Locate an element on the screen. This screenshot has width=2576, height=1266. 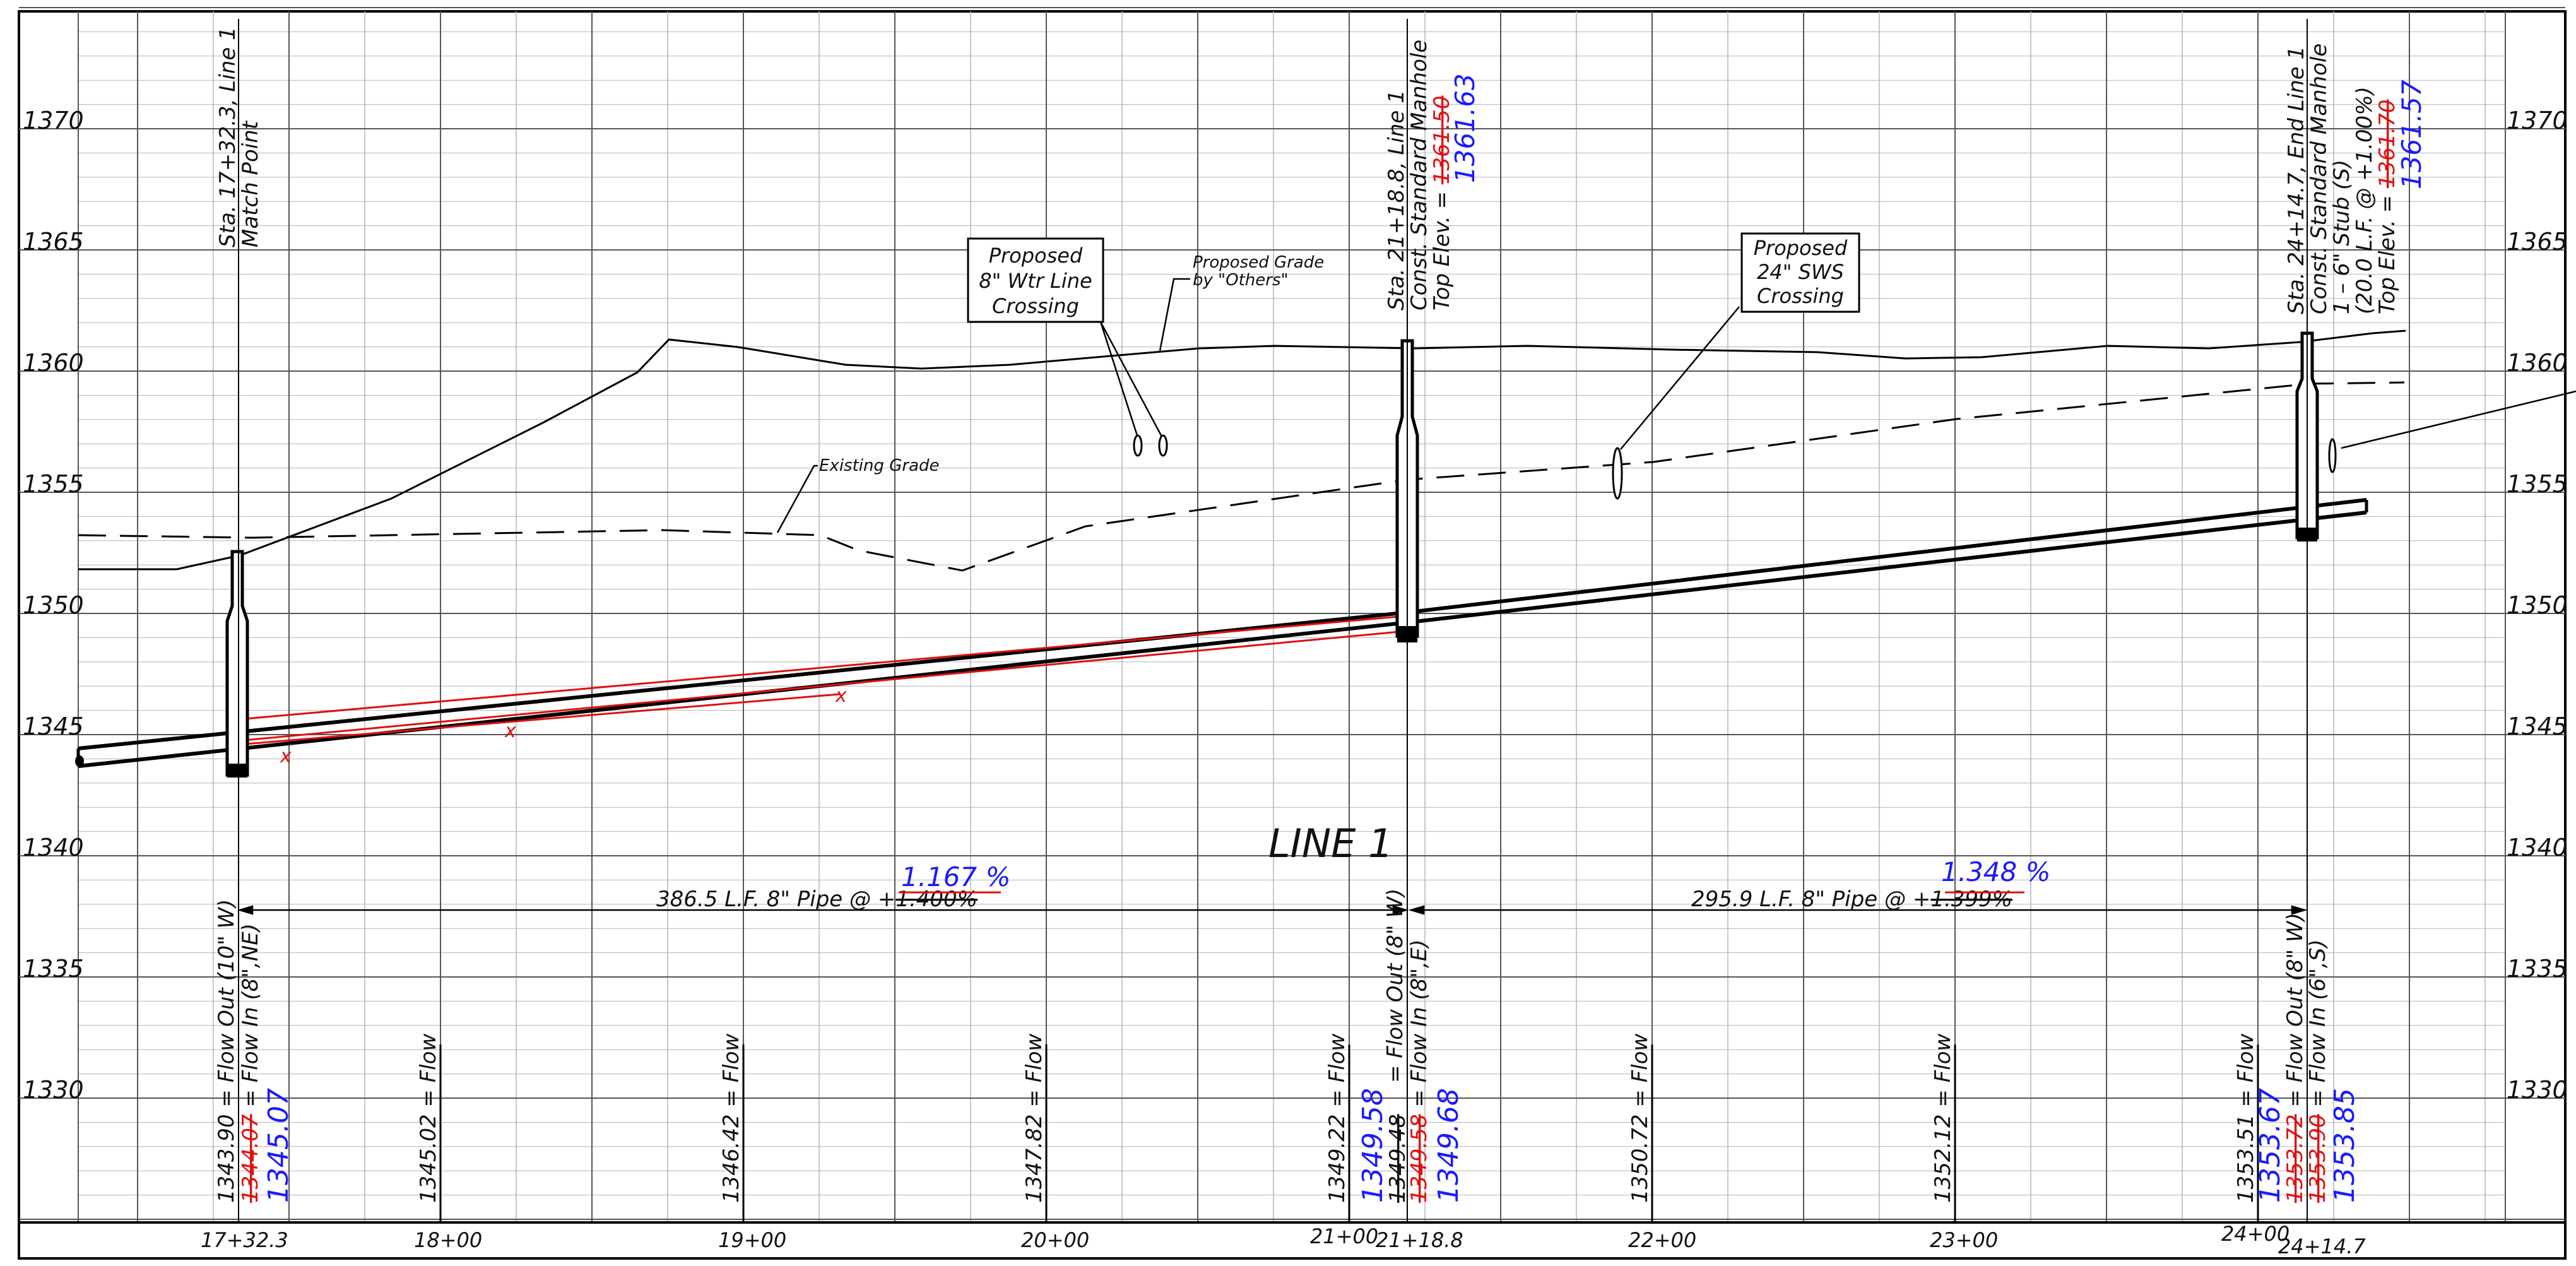
station-label-21: 21+00 is located at coordinates (1344, 1236).